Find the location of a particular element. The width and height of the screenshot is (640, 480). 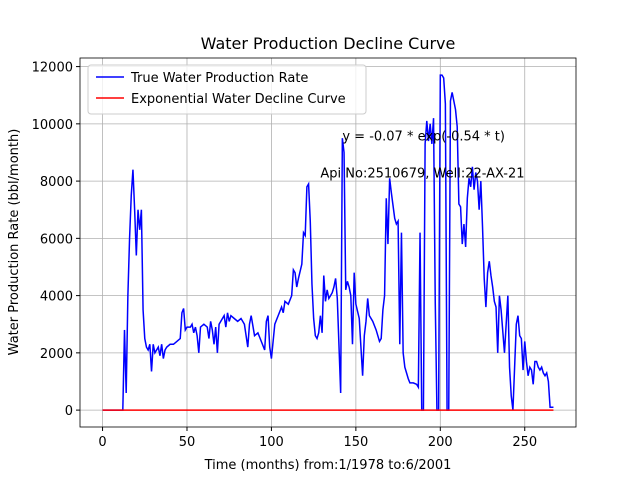

y-tick-label: 4000 is located at coordinates (56, 297).